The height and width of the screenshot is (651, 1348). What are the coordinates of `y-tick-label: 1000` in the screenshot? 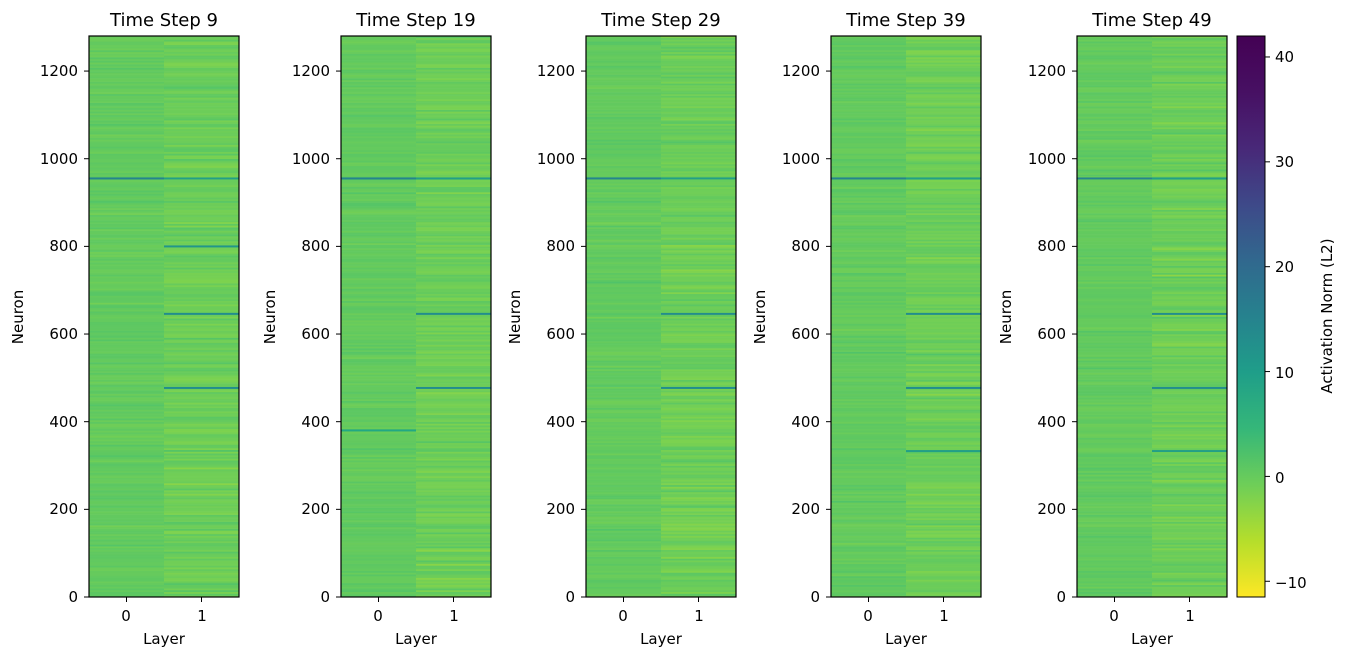 It's located at (1047, 159).